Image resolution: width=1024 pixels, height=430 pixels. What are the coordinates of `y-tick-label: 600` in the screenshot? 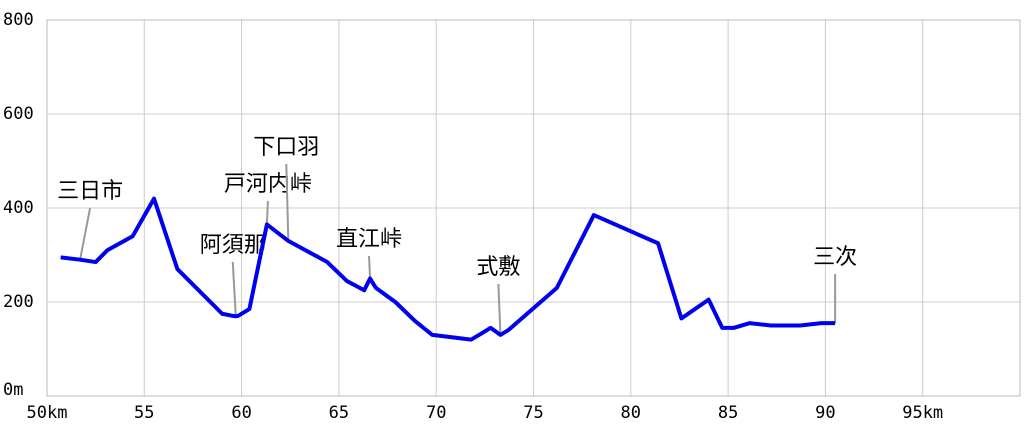 It's located at (18, 114).